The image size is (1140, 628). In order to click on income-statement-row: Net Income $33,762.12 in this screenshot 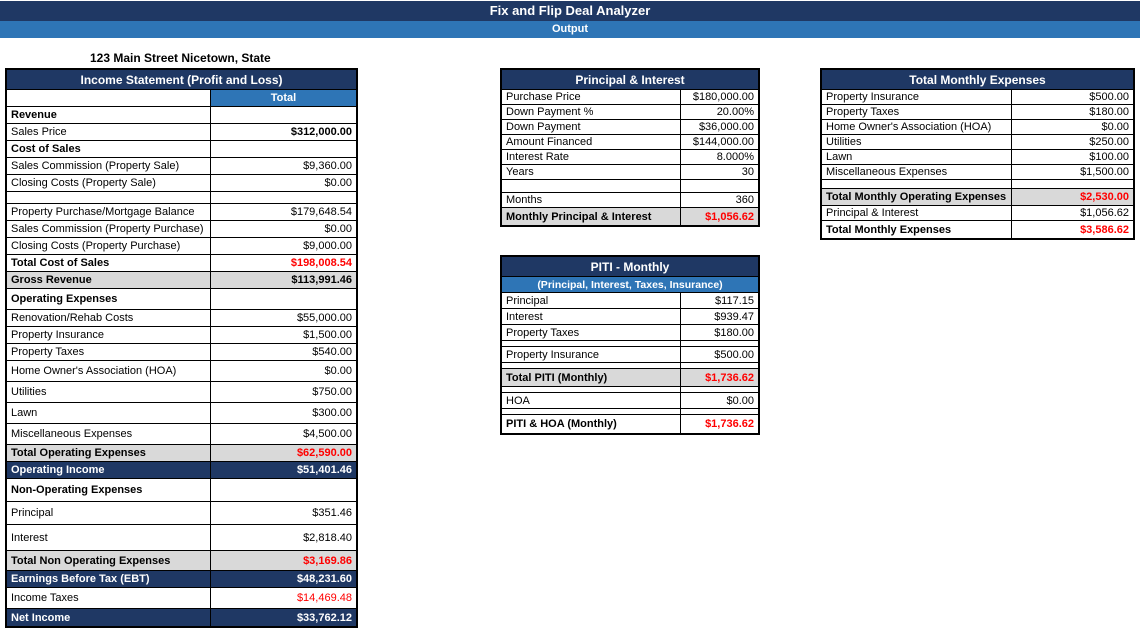, I will do `click(181, 617)`.